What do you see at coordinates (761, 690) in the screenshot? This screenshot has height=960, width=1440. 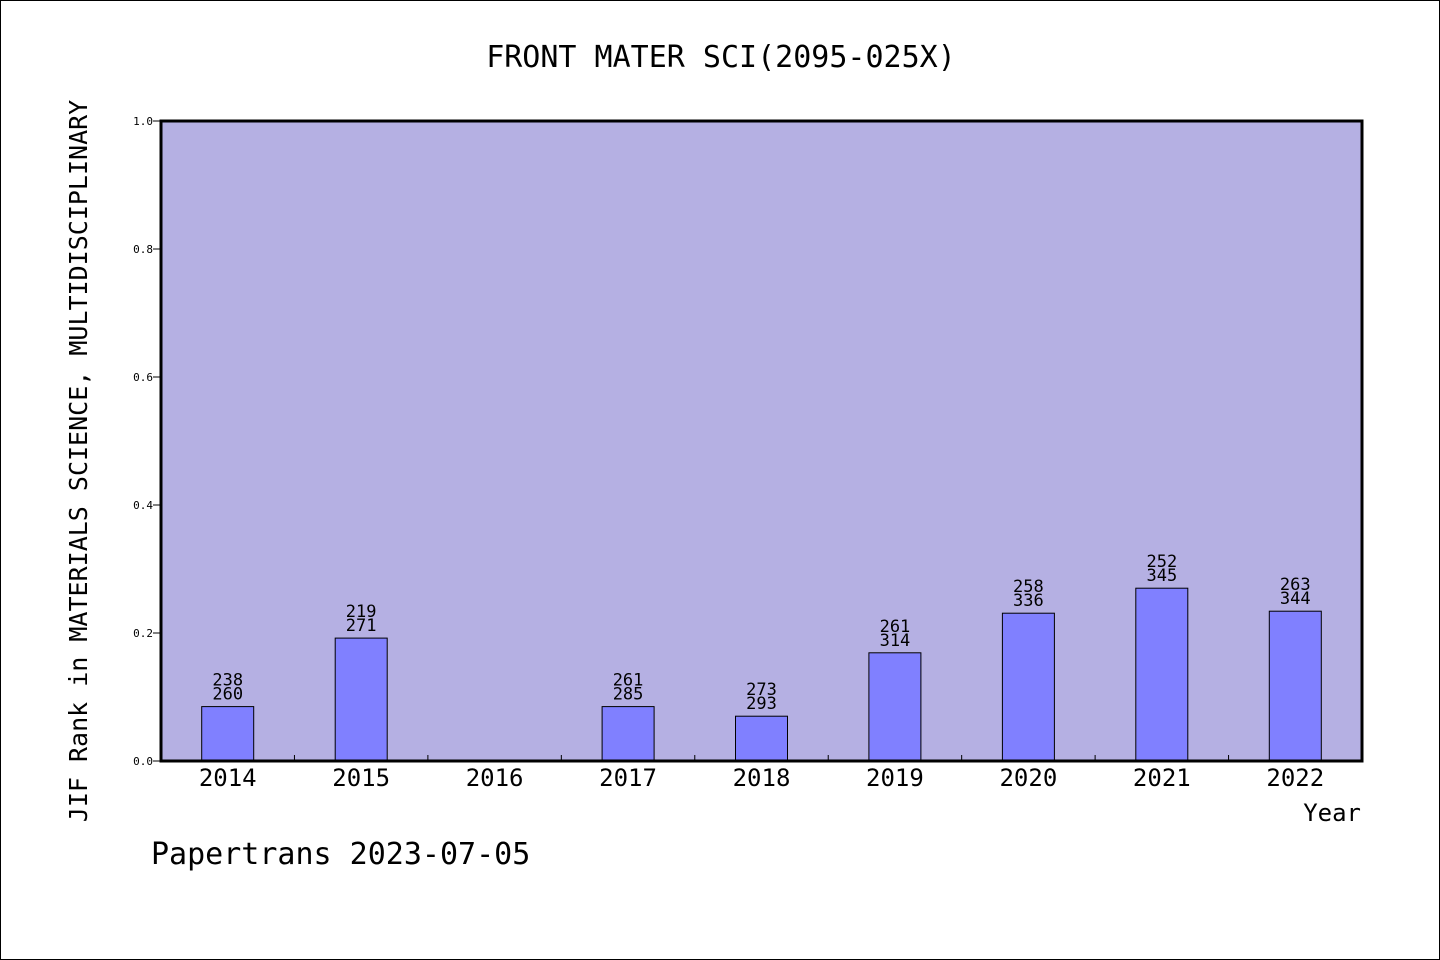 I see `bar-rank-label-2018: 273` at bounding box center [761, 690].